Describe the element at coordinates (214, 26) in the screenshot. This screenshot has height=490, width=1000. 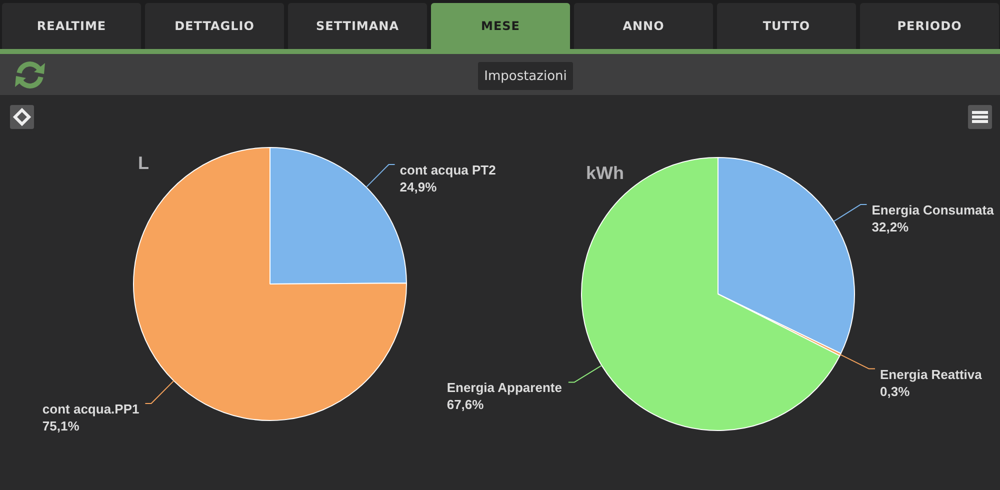
I see `tab: DETTAGLIO` at that location.